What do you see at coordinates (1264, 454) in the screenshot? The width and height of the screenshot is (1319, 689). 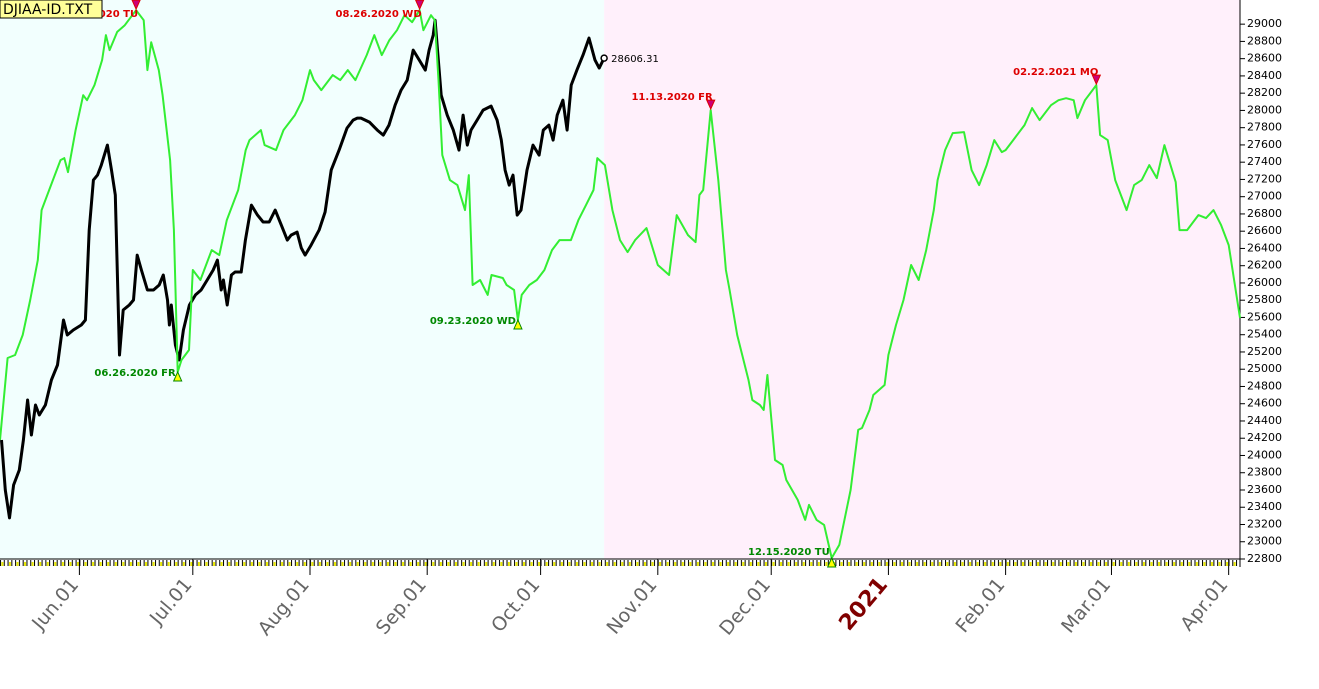 I see `y-tick-label: 24000` at bounding box center [1264, 454].